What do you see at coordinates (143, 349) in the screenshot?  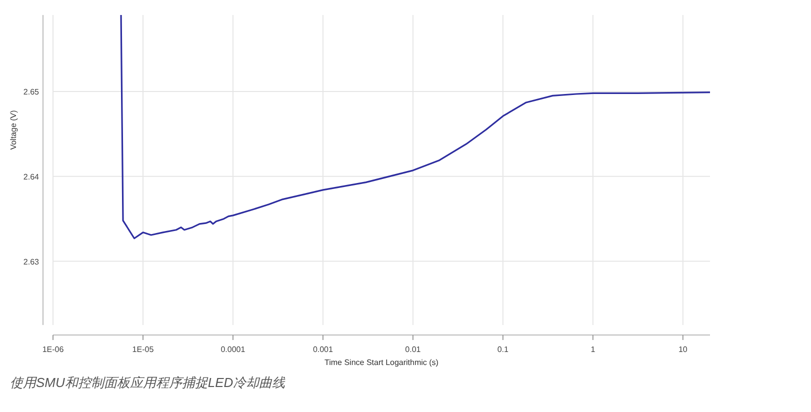 I see `x-tick-label: 1E-05` at bounding box center [143, 349].